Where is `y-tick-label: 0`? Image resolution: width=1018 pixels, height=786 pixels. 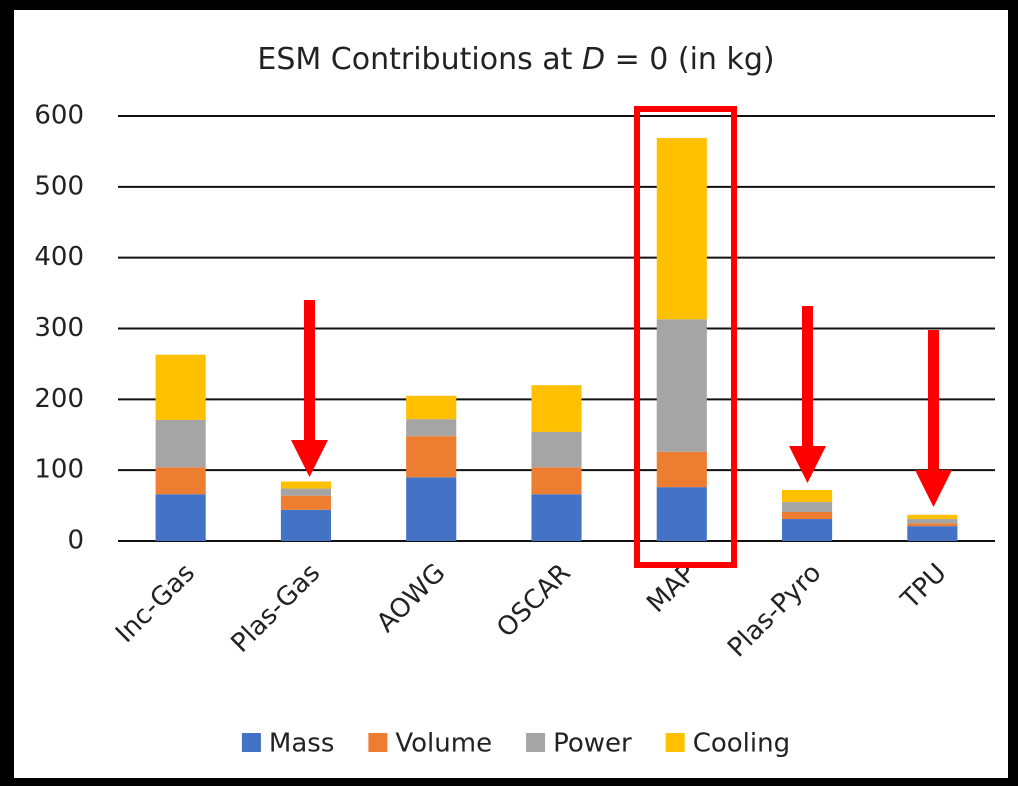
y-tick-label: 0 is located at coordinates (75, 541).